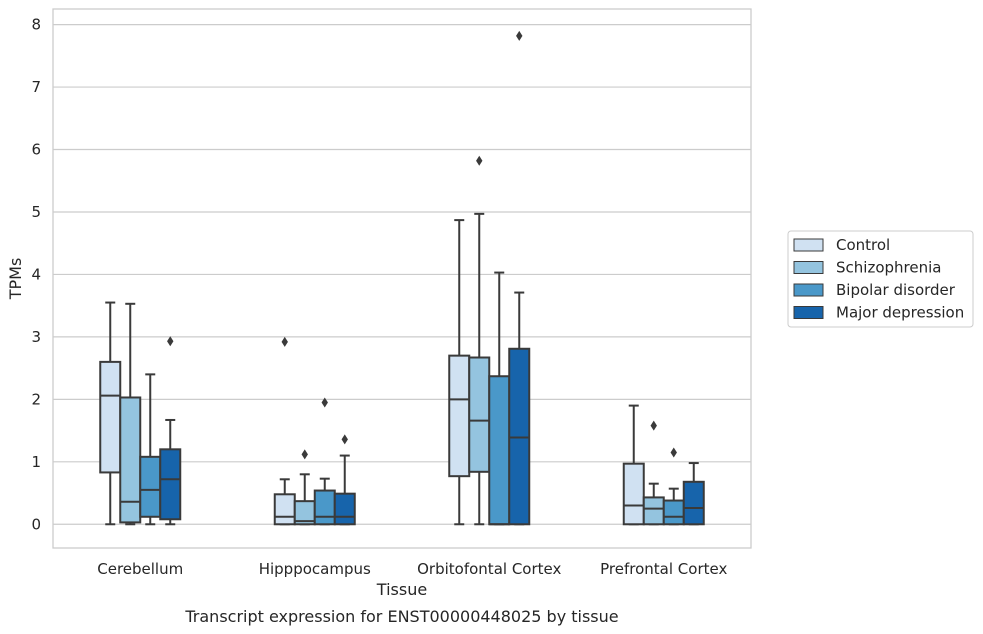  Describe the element at coordinates (36, 524) in the screenshot. I see `y-tick-label: 0` at that location.